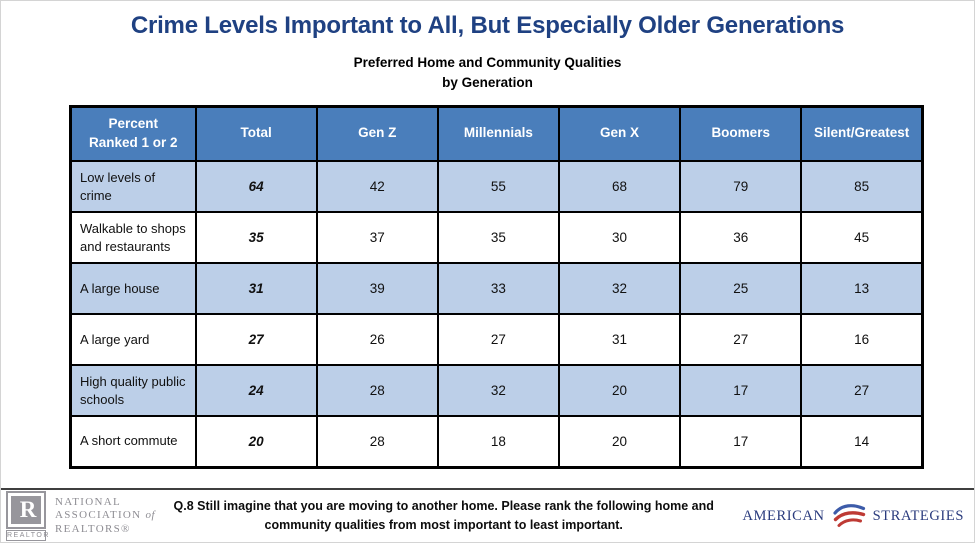 The height and width of the screenshot is (543, 975). Describe the element at coordinates (133, 390) in the screenshot. I see `row-label: High quality public schools` at that location.